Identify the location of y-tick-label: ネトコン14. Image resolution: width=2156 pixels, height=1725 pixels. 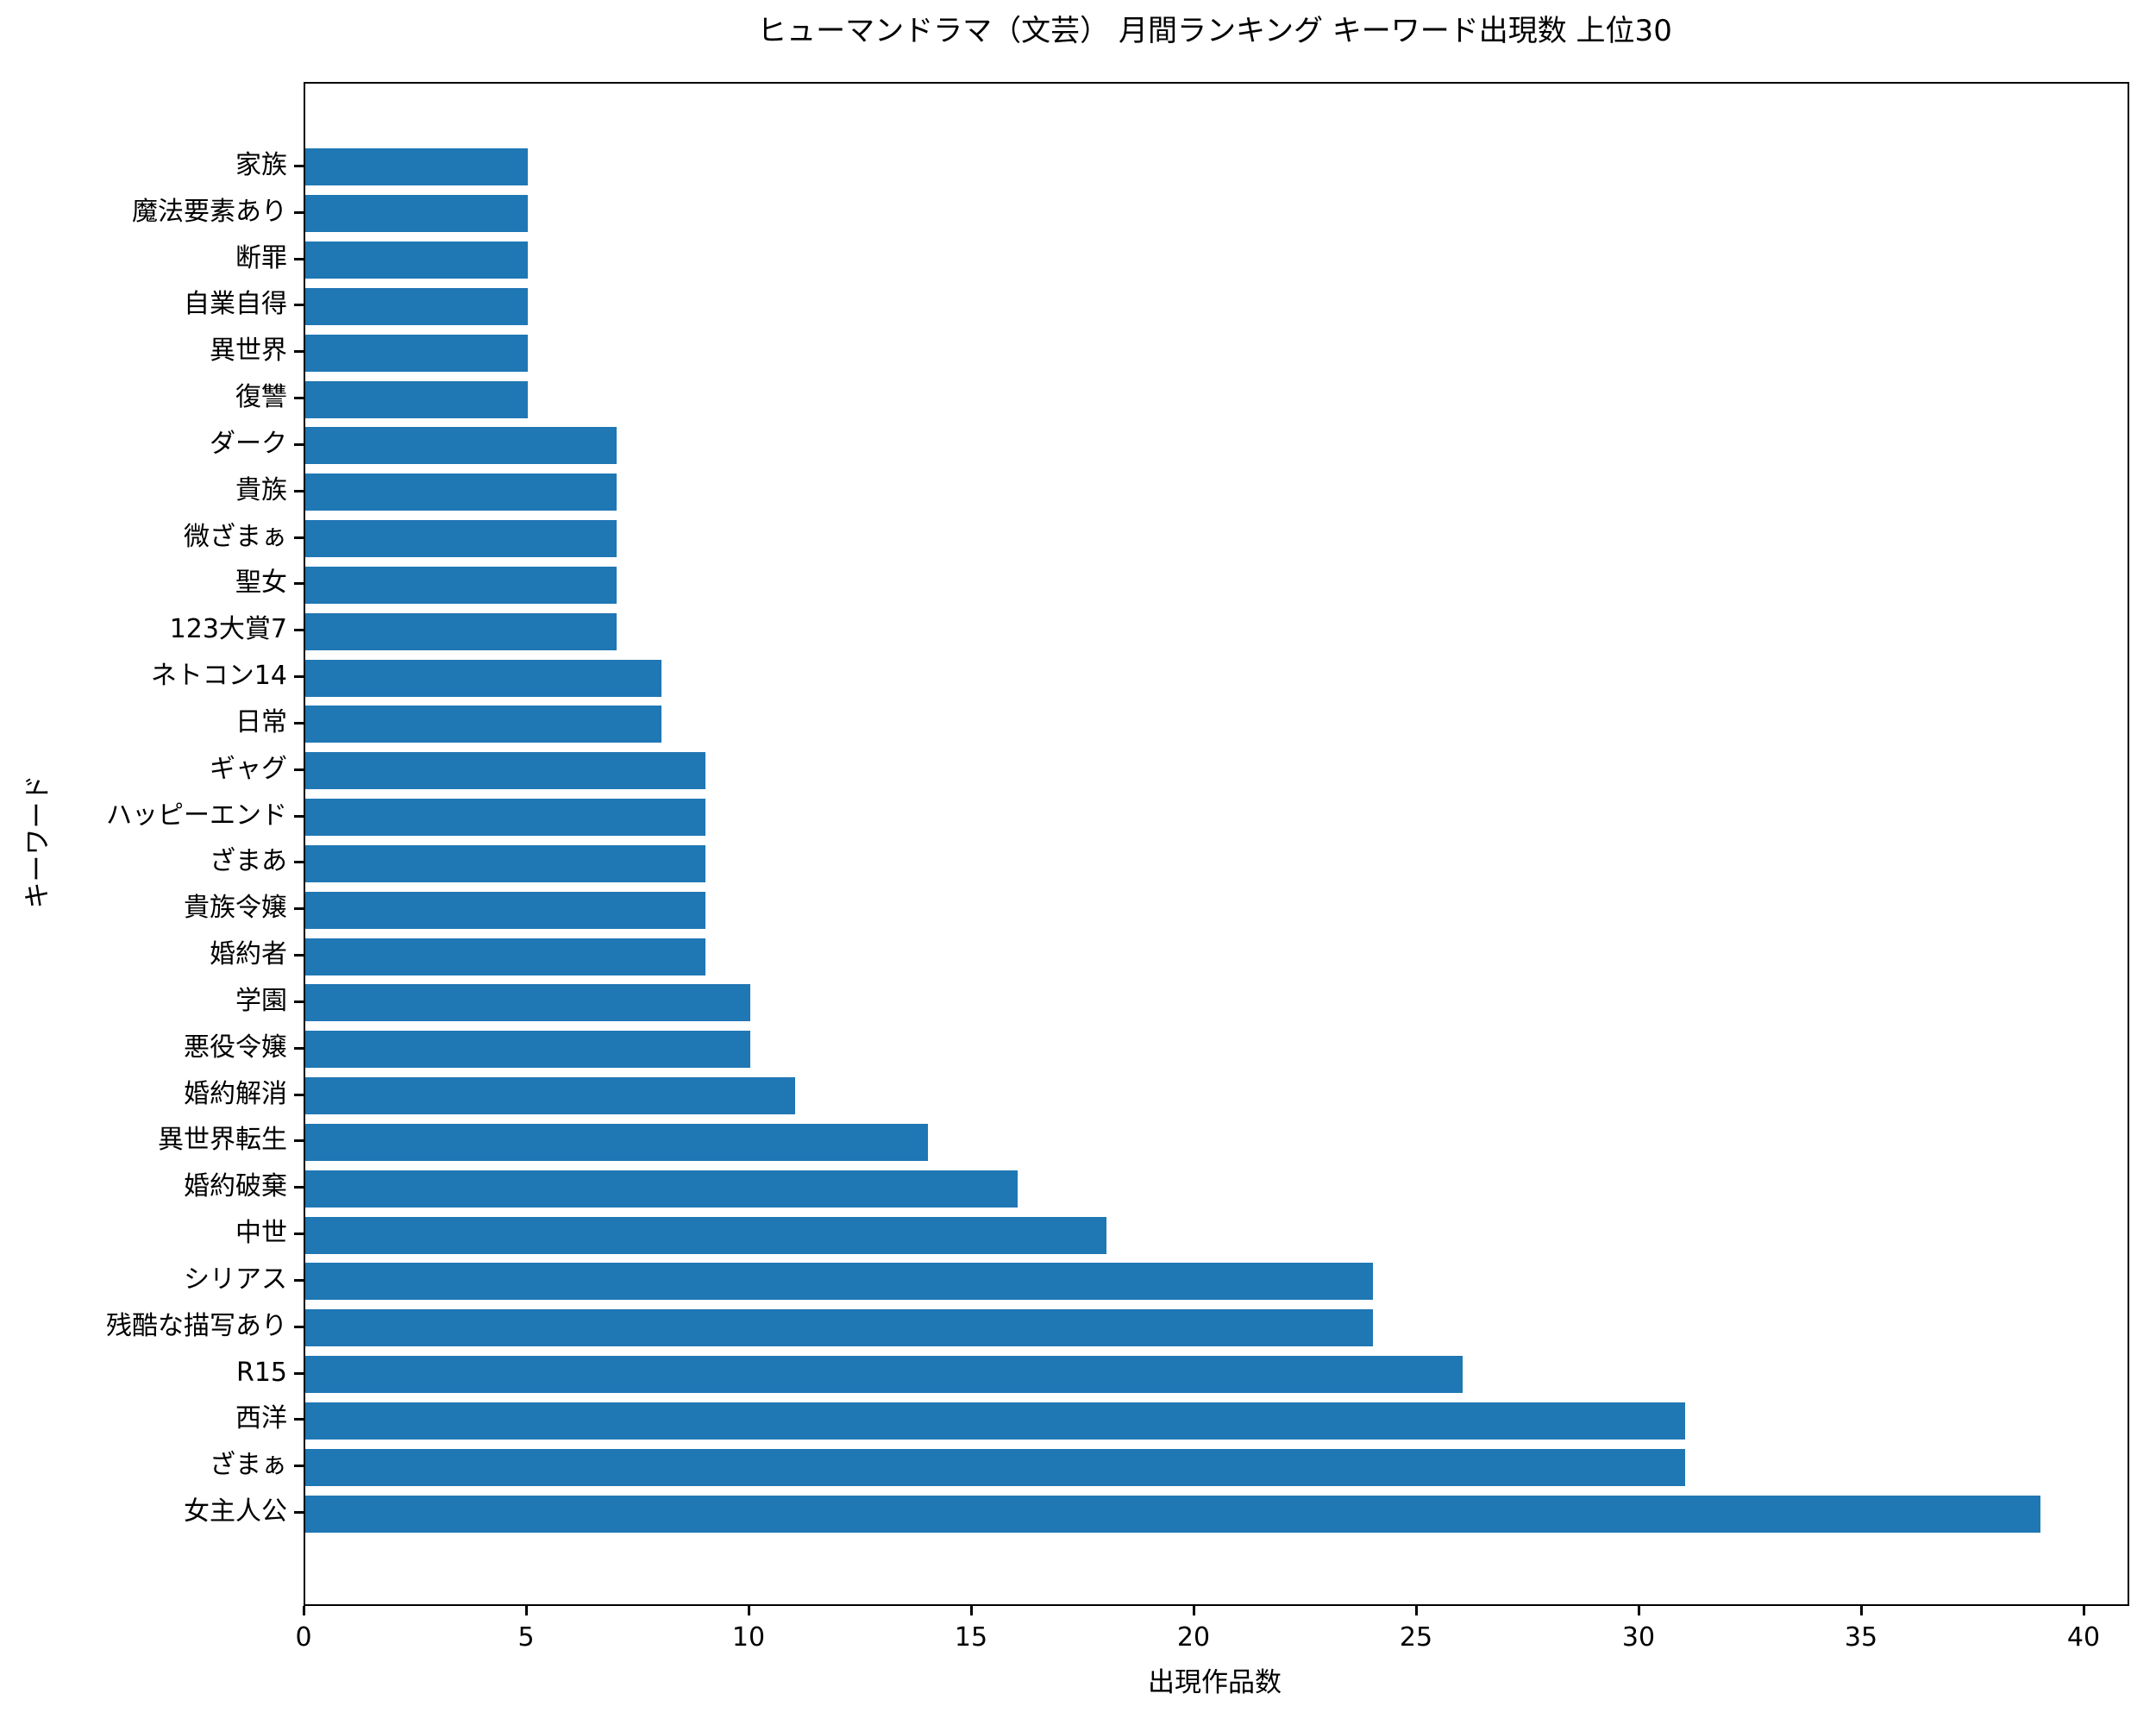
(218, 676).